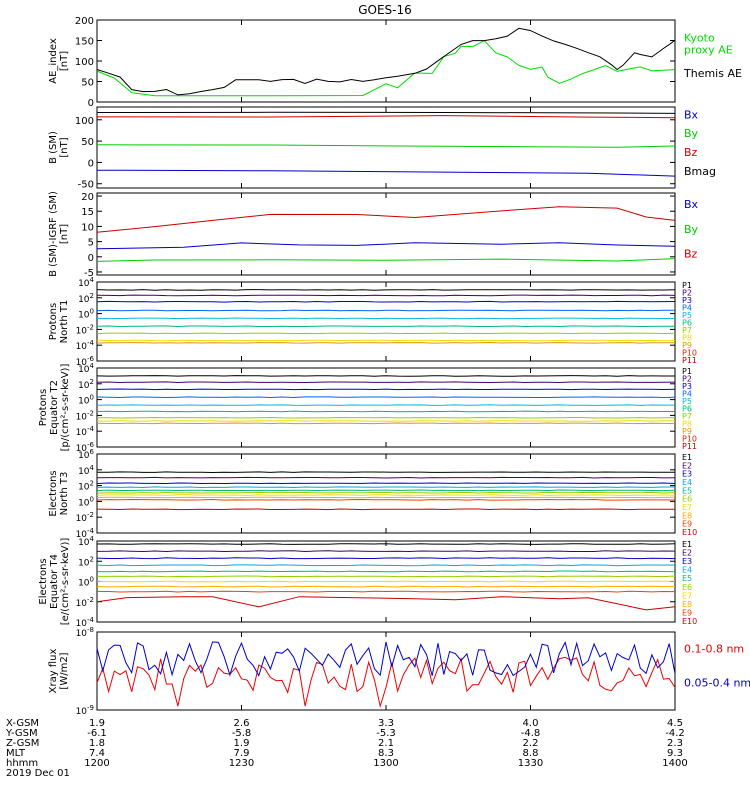 The height and width of the screenshot is (800, 750). What do you see at coordinates (687, 561) in the screenshot?
I see `series-label: E3` at bounding box center [687, 561].